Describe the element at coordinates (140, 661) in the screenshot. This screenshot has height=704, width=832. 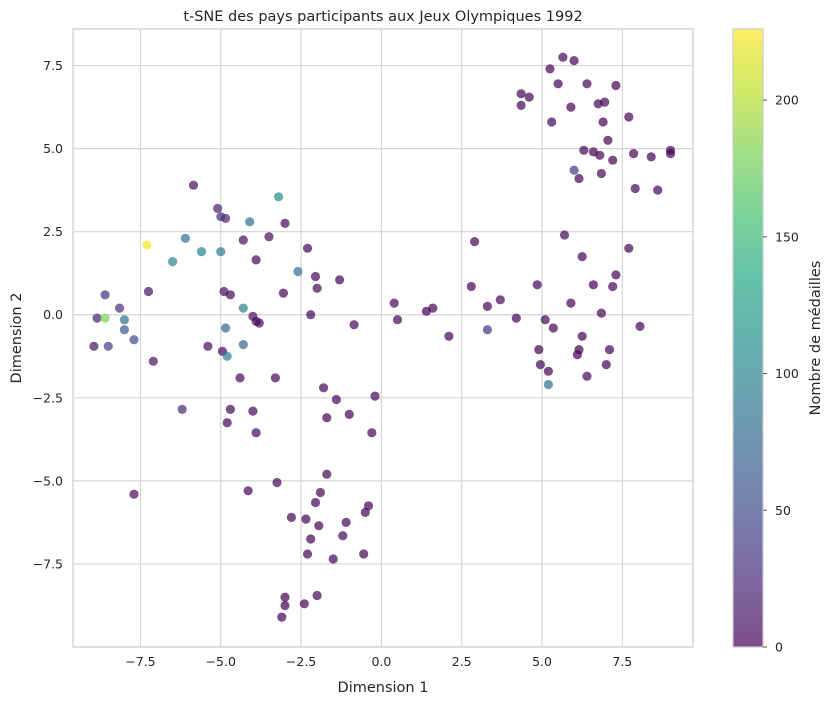
I see `x-tick-label: −7.5` at that location.